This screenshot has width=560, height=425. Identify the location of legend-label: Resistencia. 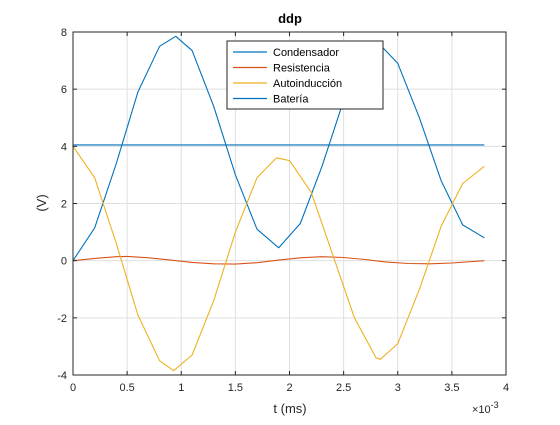
(302, 69).